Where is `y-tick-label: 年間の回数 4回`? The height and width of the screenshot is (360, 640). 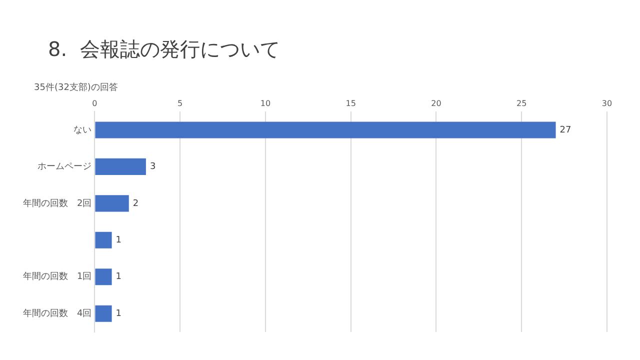 y-tick-label: 年間の回数 4回 is located at coordinates (57, 313).